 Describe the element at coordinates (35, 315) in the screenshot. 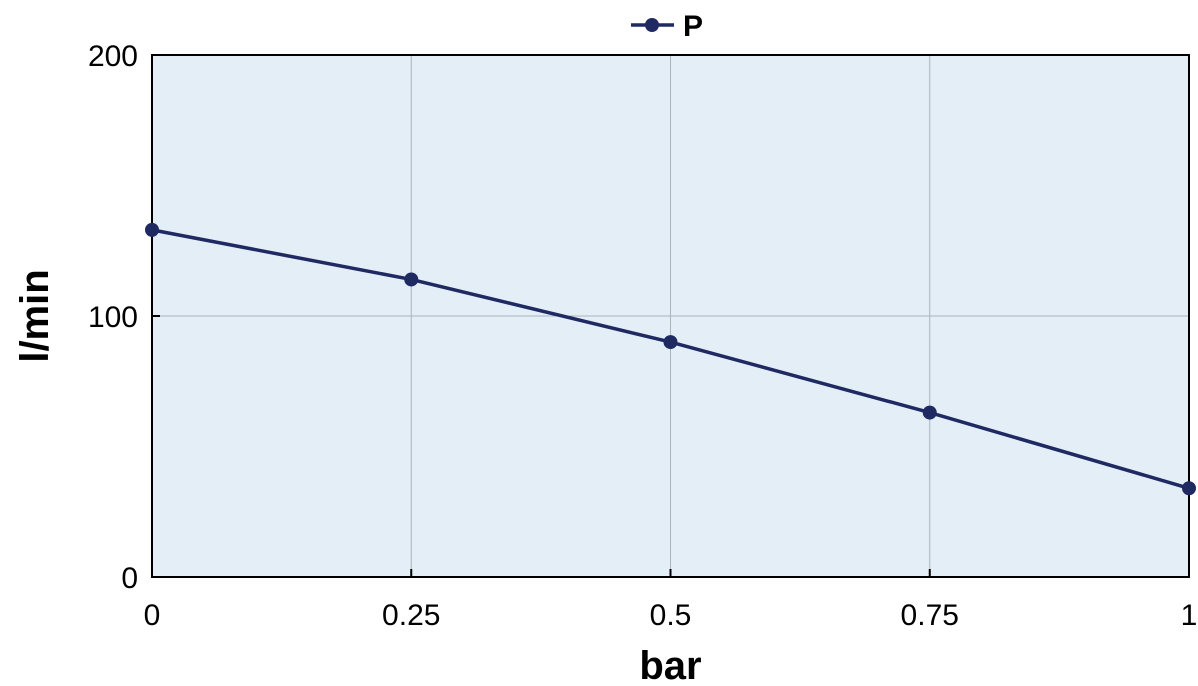

I see `y-axis-title: l/min` at that location.